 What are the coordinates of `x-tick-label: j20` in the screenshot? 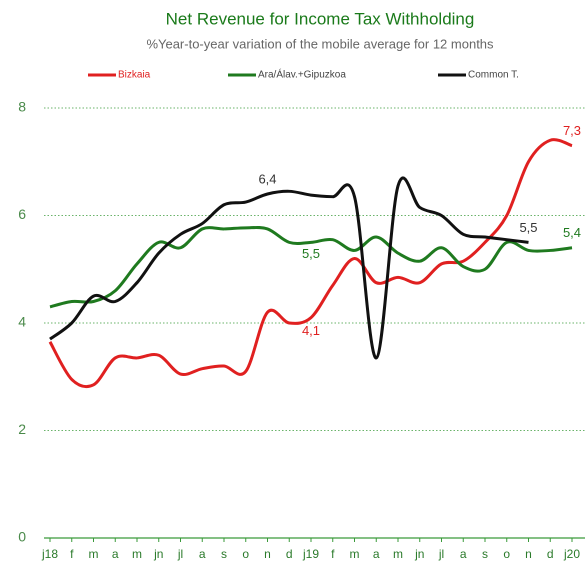 It's located at (571, 554).